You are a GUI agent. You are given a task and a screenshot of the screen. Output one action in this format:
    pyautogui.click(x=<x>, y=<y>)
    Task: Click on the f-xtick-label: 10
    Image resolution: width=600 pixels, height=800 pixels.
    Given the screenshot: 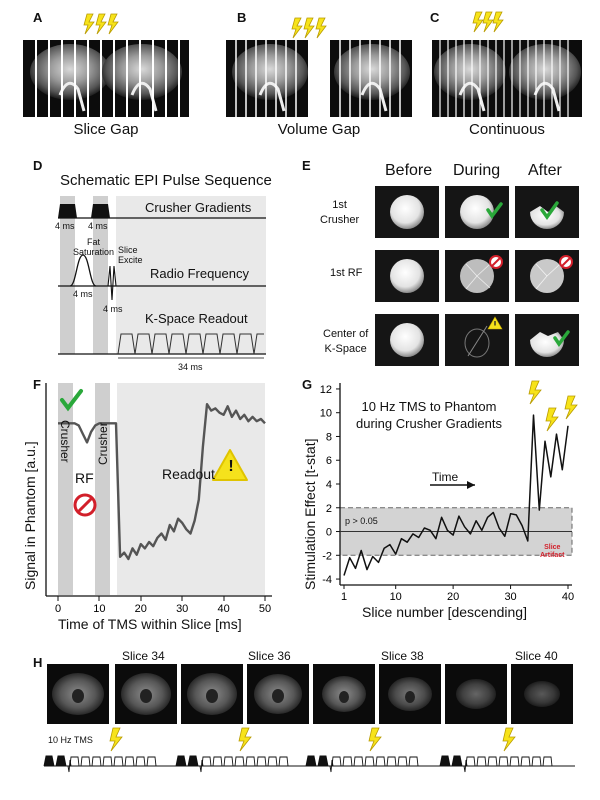 What is the action you would take?
    pyautogui.click(x=99, y=609)
    